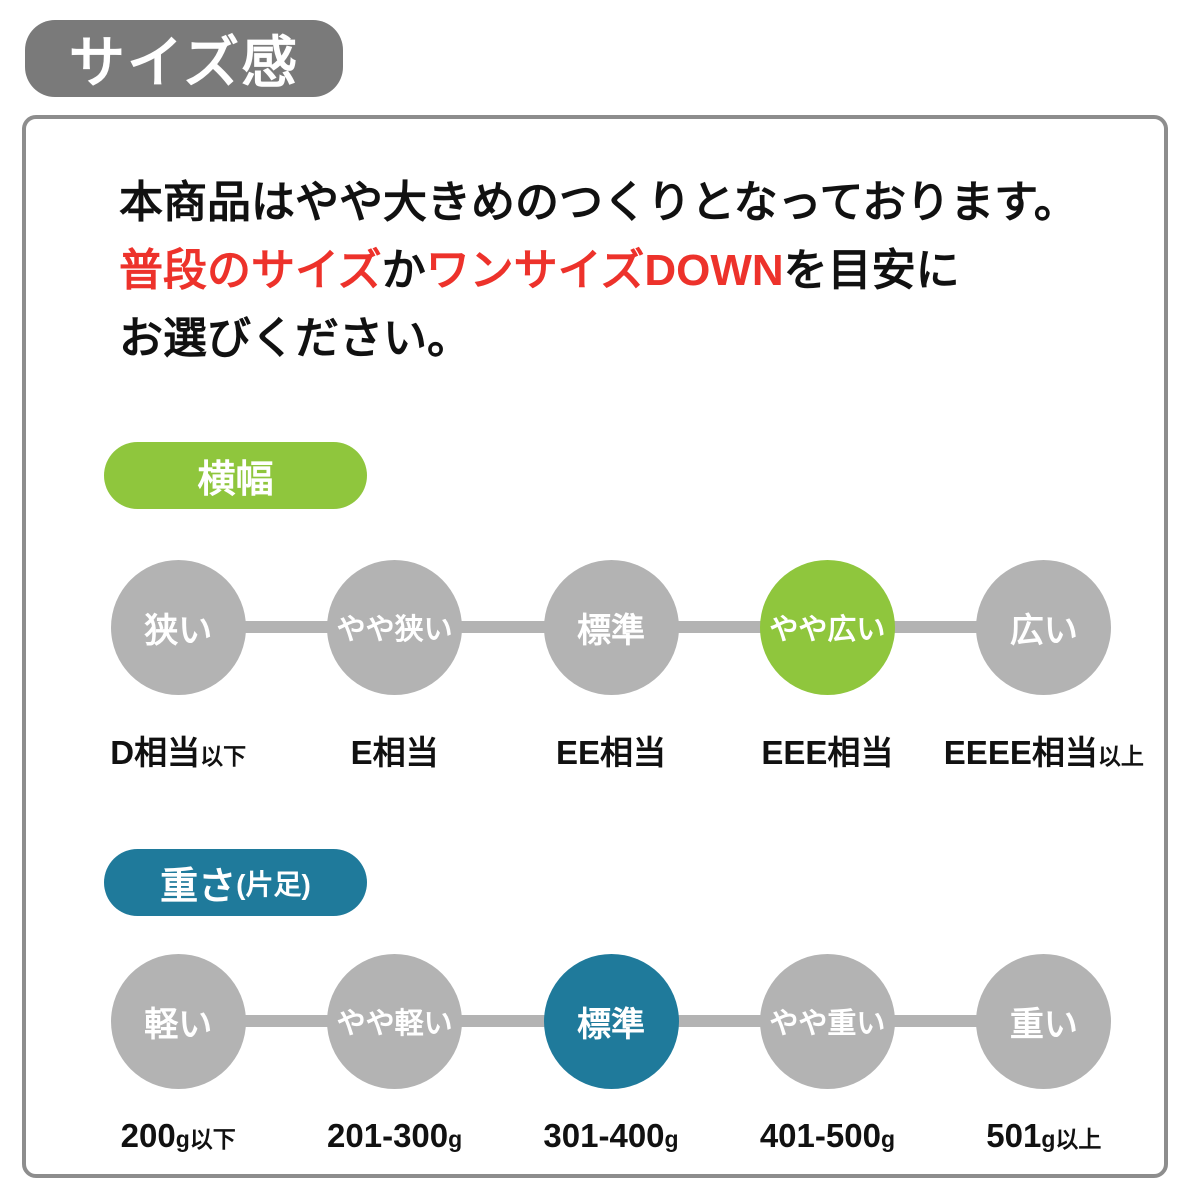  What do you see at coordinates (184, 62) in the screenshot?
I see `page-title-label: サイズ感` at bounding box center [184, 62].